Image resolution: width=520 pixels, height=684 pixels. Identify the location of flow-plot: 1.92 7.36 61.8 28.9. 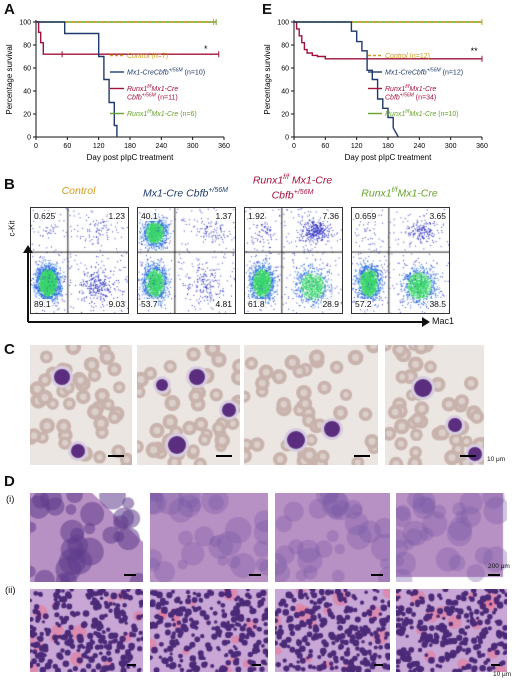
(293, 260).